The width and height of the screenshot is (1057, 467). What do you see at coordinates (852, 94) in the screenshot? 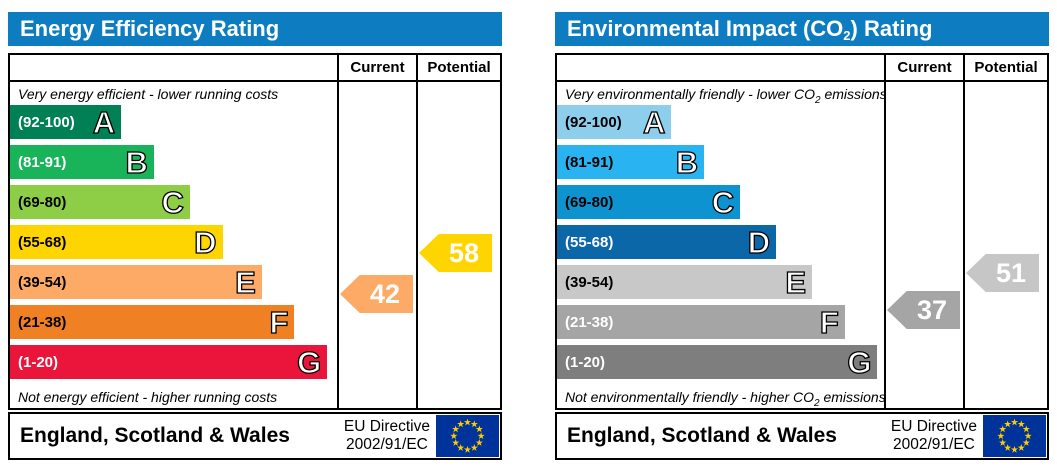
I see `top-note-suffix: emissions` at bounding box center [852, 94].